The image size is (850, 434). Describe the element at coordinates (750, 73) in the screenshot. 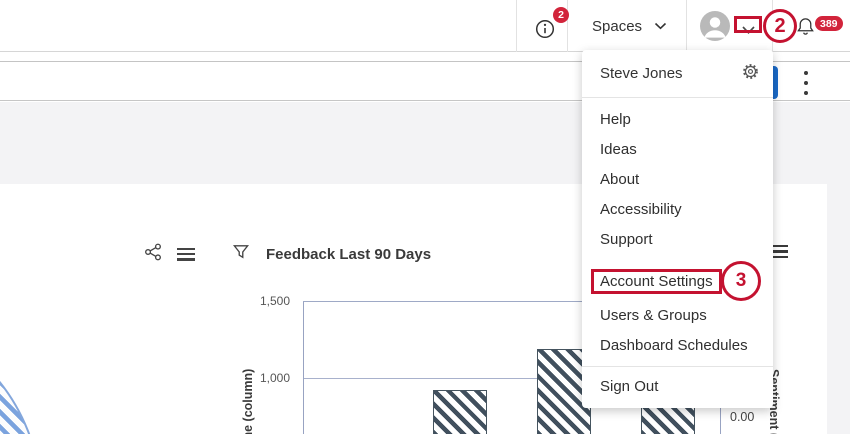

I see `gear-icon` at that location.